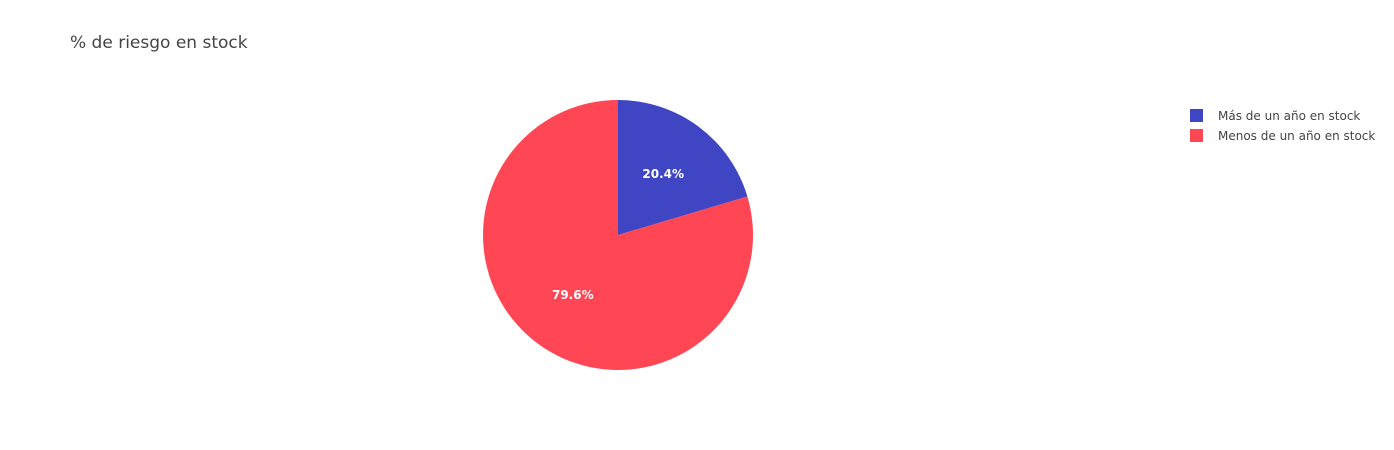 This screenshot has height=450, width=1394. Describe the element at coordinates (1297, 135) in the screenshot. I see `legend-label-menos-de-un-ano: Menos de un año en stock` at that location.